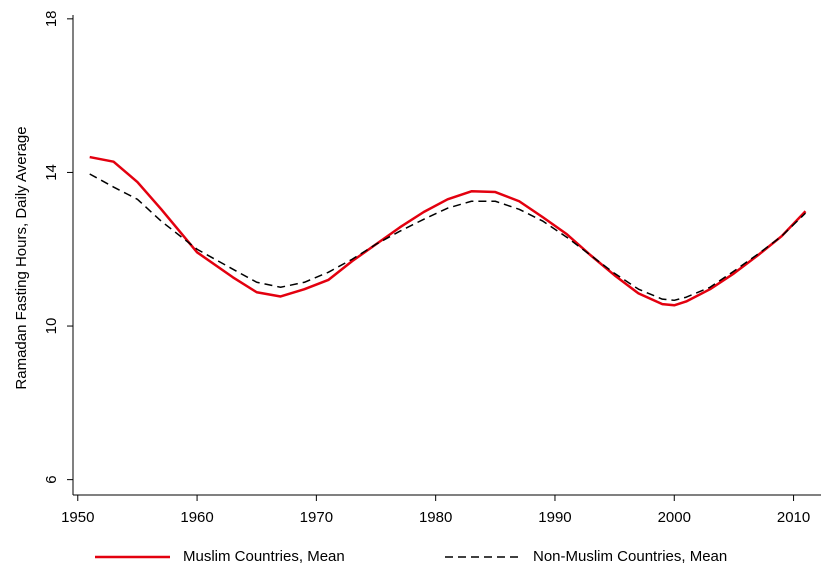 The image size is (821, 573). I want to click on x-tick-label: 1950, so click(77, 517).